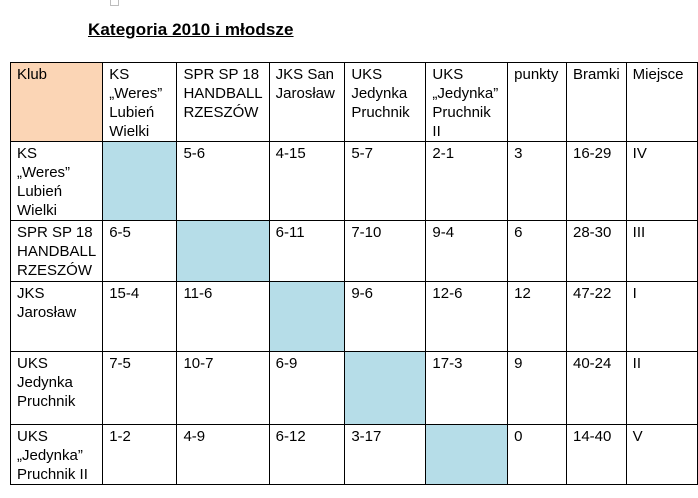  Describe the element at coordinates (223, 93) in the screenshot. I see `header-team-line: HANDBALL` at that location.